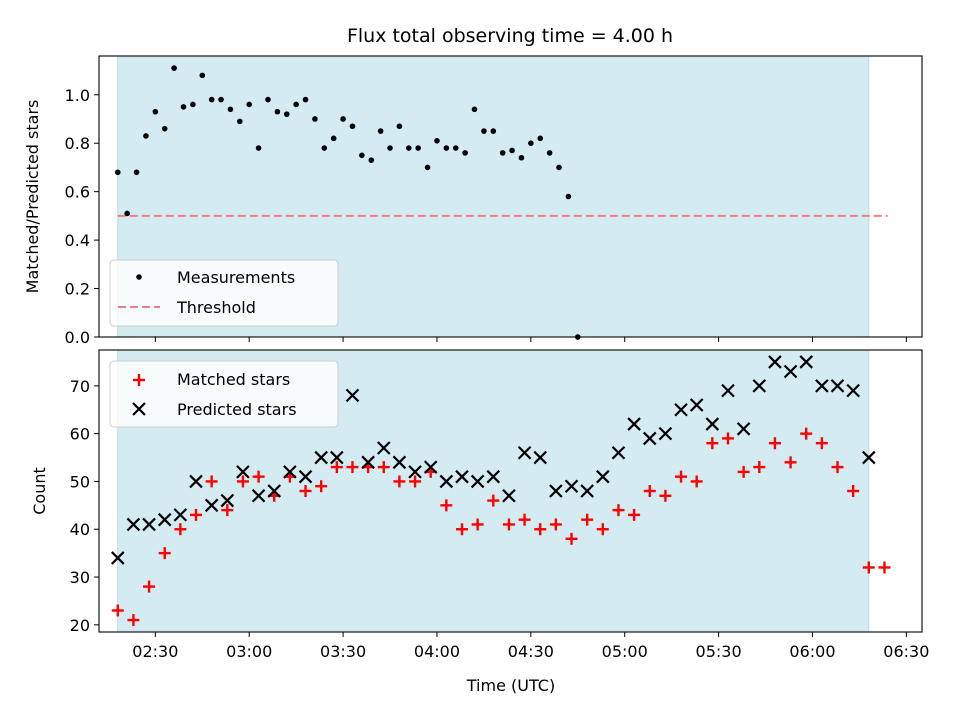 The height and width of the screenshot is (720, 960). I want to click on top-legend: Measurements Threshold, so click(224, 293).